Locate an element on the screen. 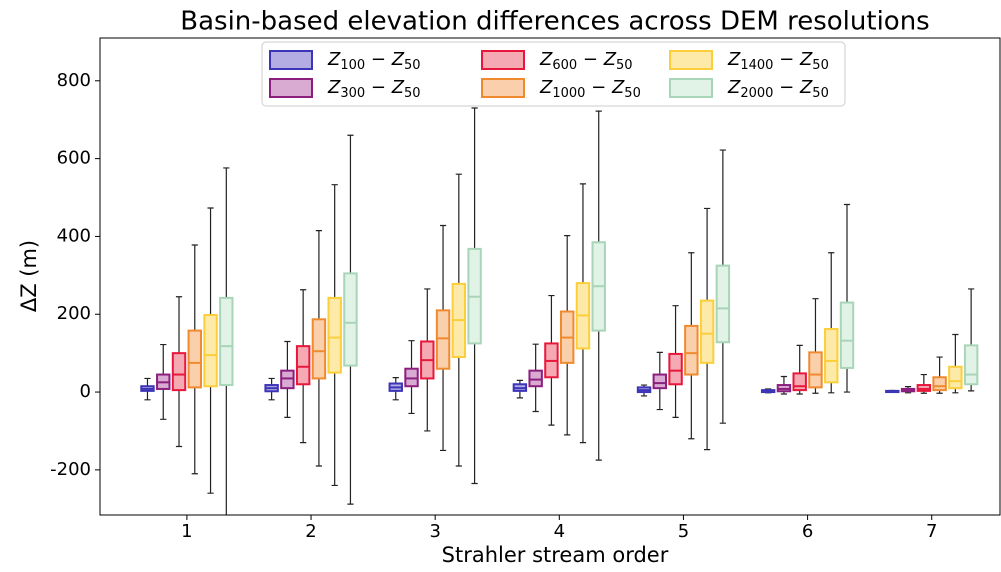  y-tick-label: -200 is located at coordinates (70, 469).